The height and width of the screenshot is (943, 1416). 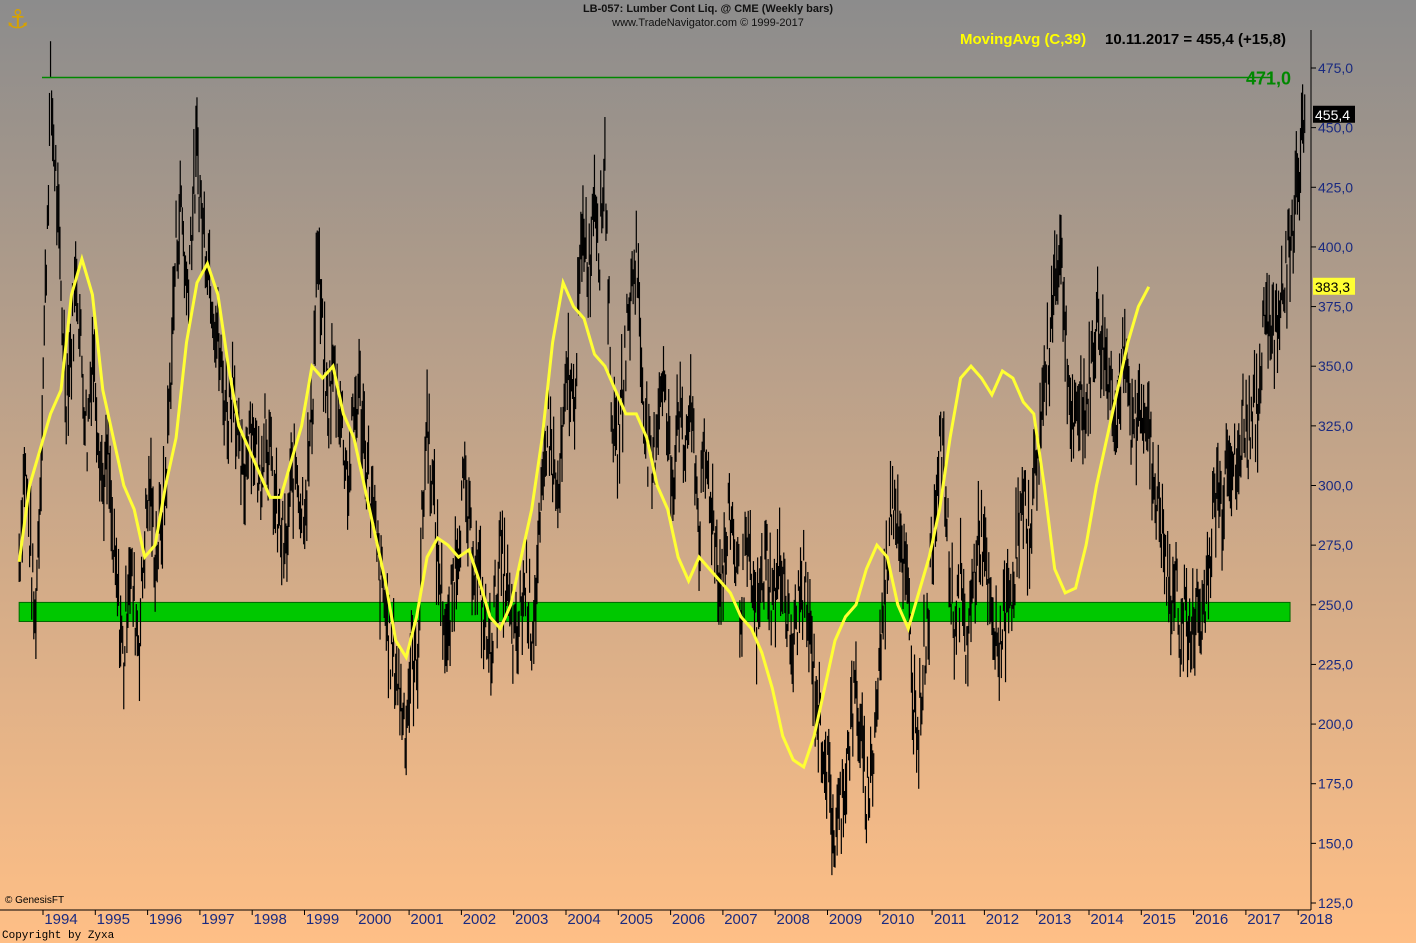 What do you see at coordinates (845, 919) in the screenshot?
I see `x-tick-label: 2009` at bounding box center [845, 919].